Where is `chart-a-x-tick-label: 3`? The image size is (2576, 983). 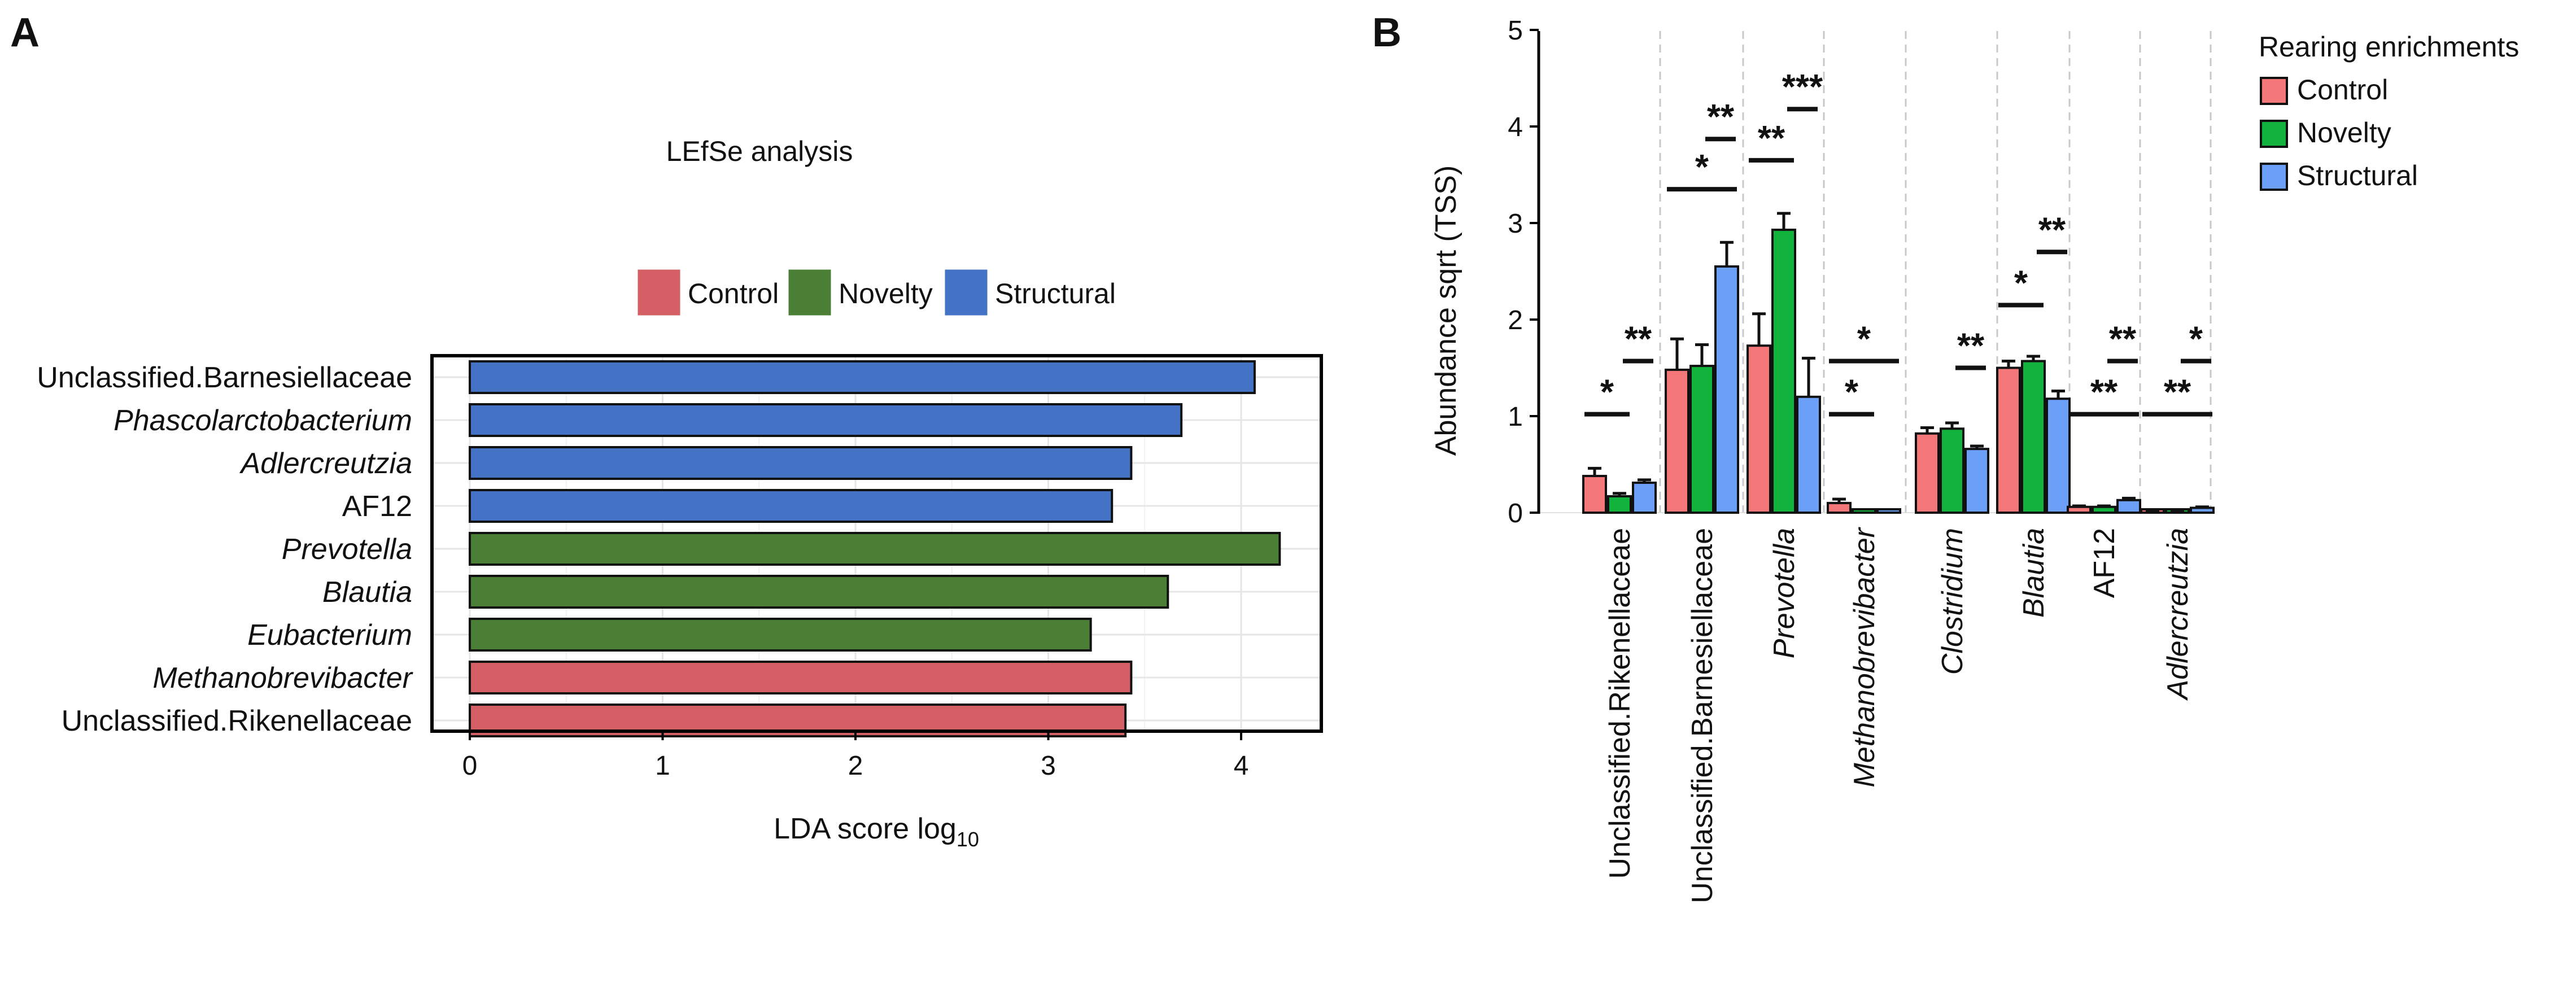
chart-a-x-tick-label: 3 is located at coordinates (1048, 766).